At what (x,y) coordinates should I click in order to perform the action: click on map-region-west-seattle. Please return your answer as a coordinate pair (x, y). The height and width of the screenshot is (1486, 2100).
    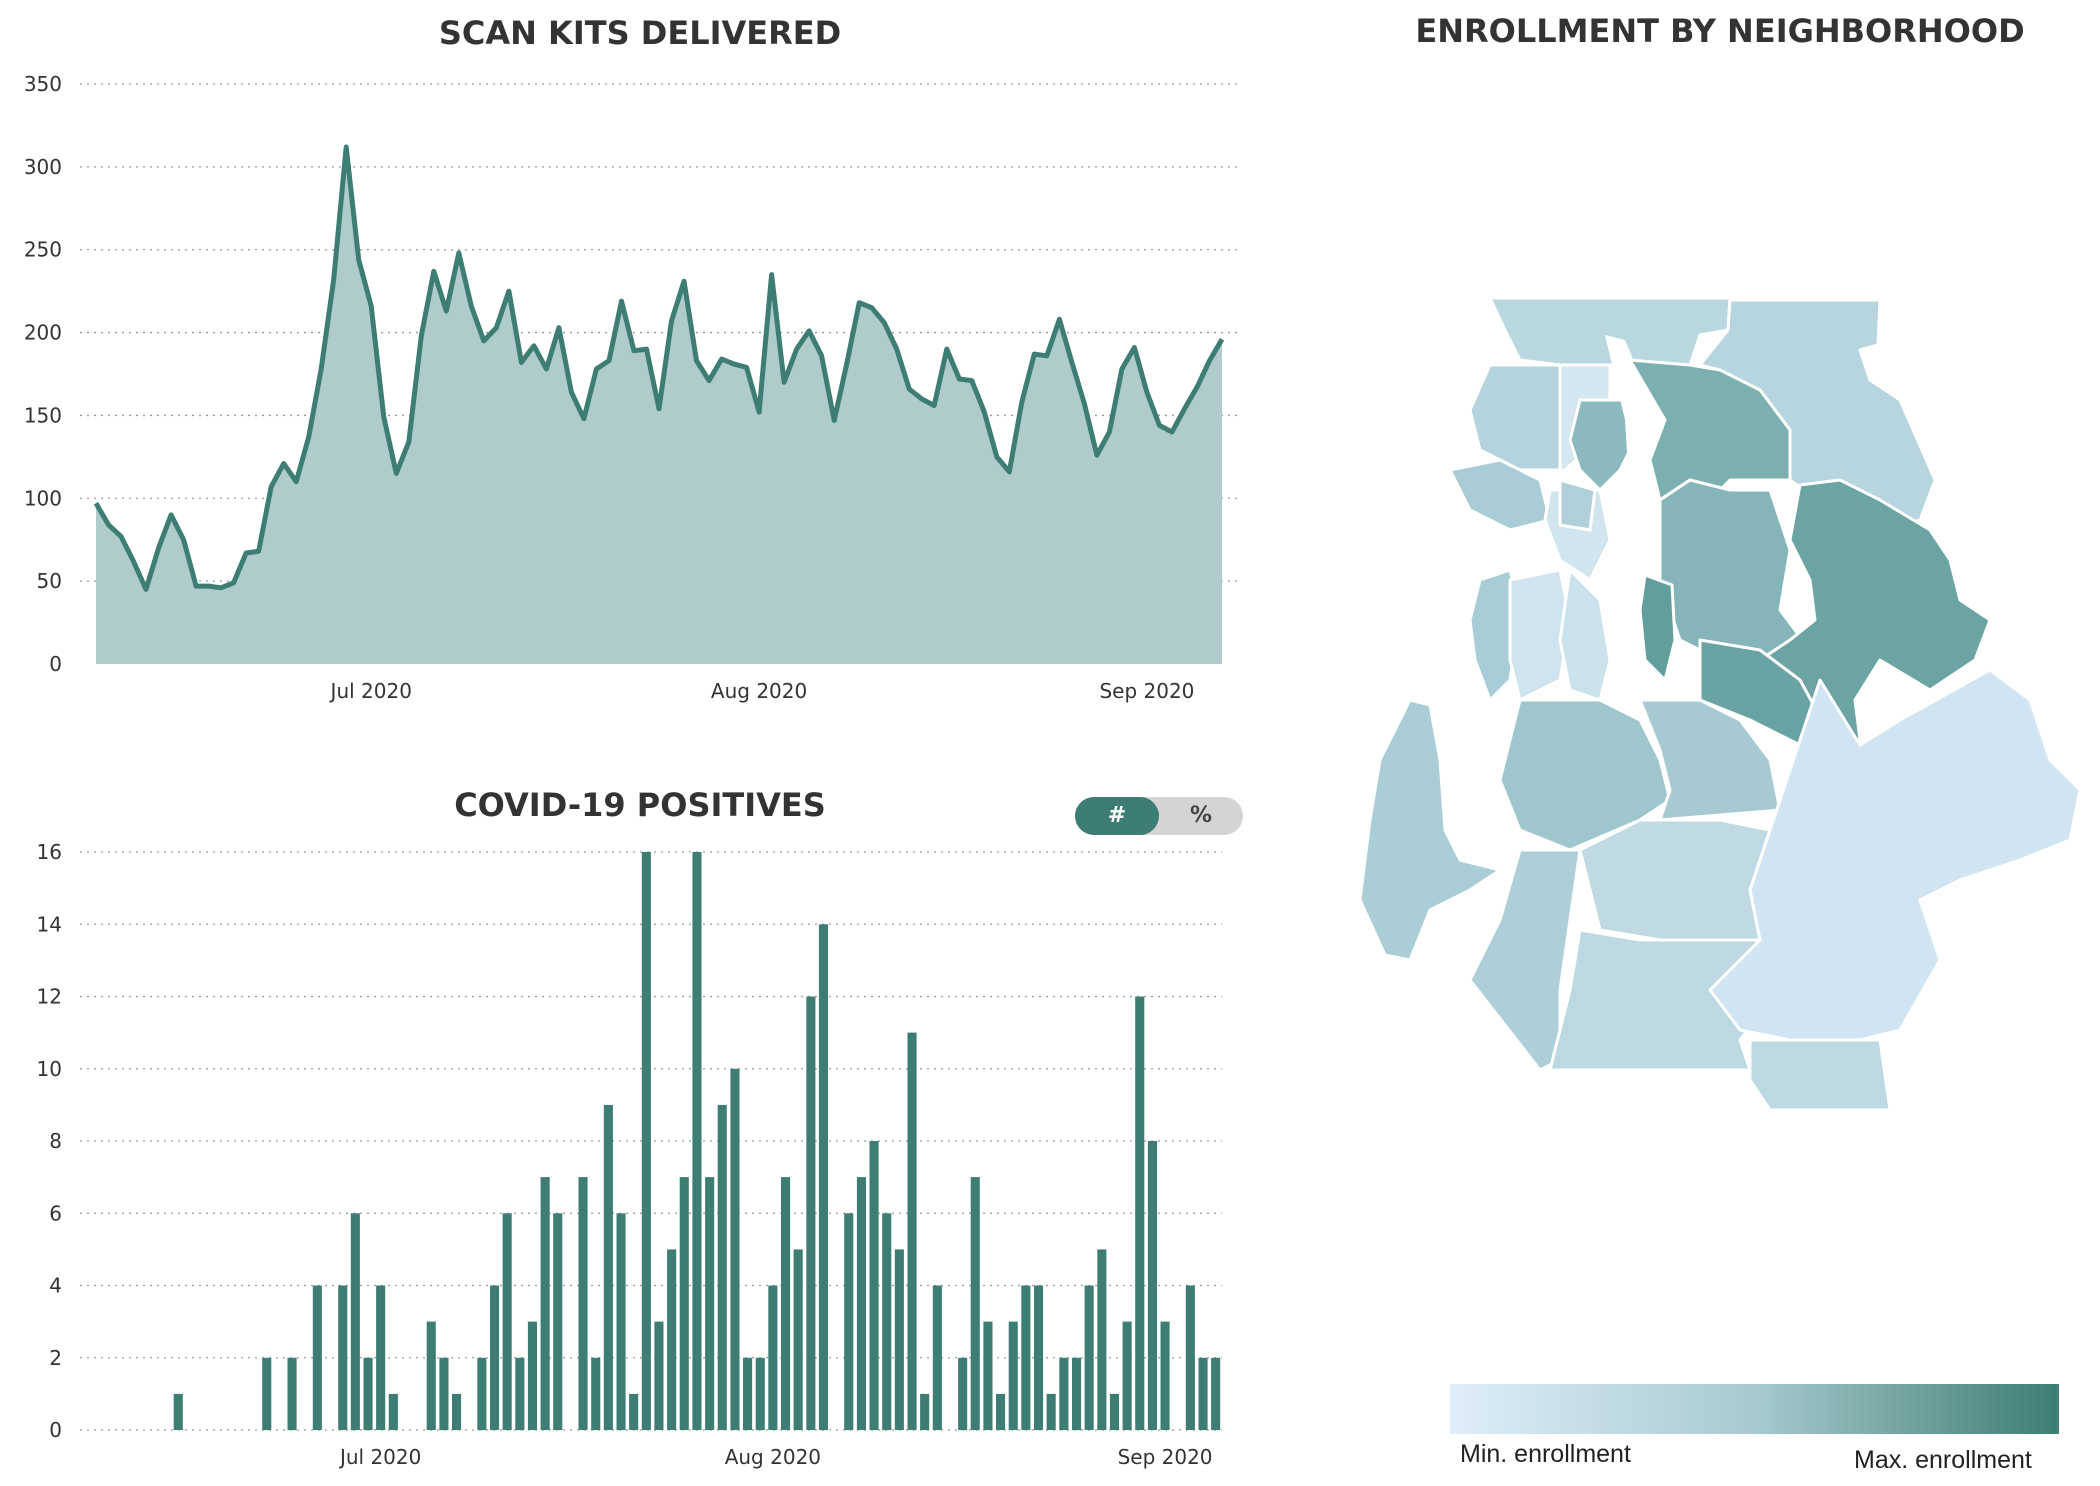
    Looking at the image, I should click on (1495, 635).